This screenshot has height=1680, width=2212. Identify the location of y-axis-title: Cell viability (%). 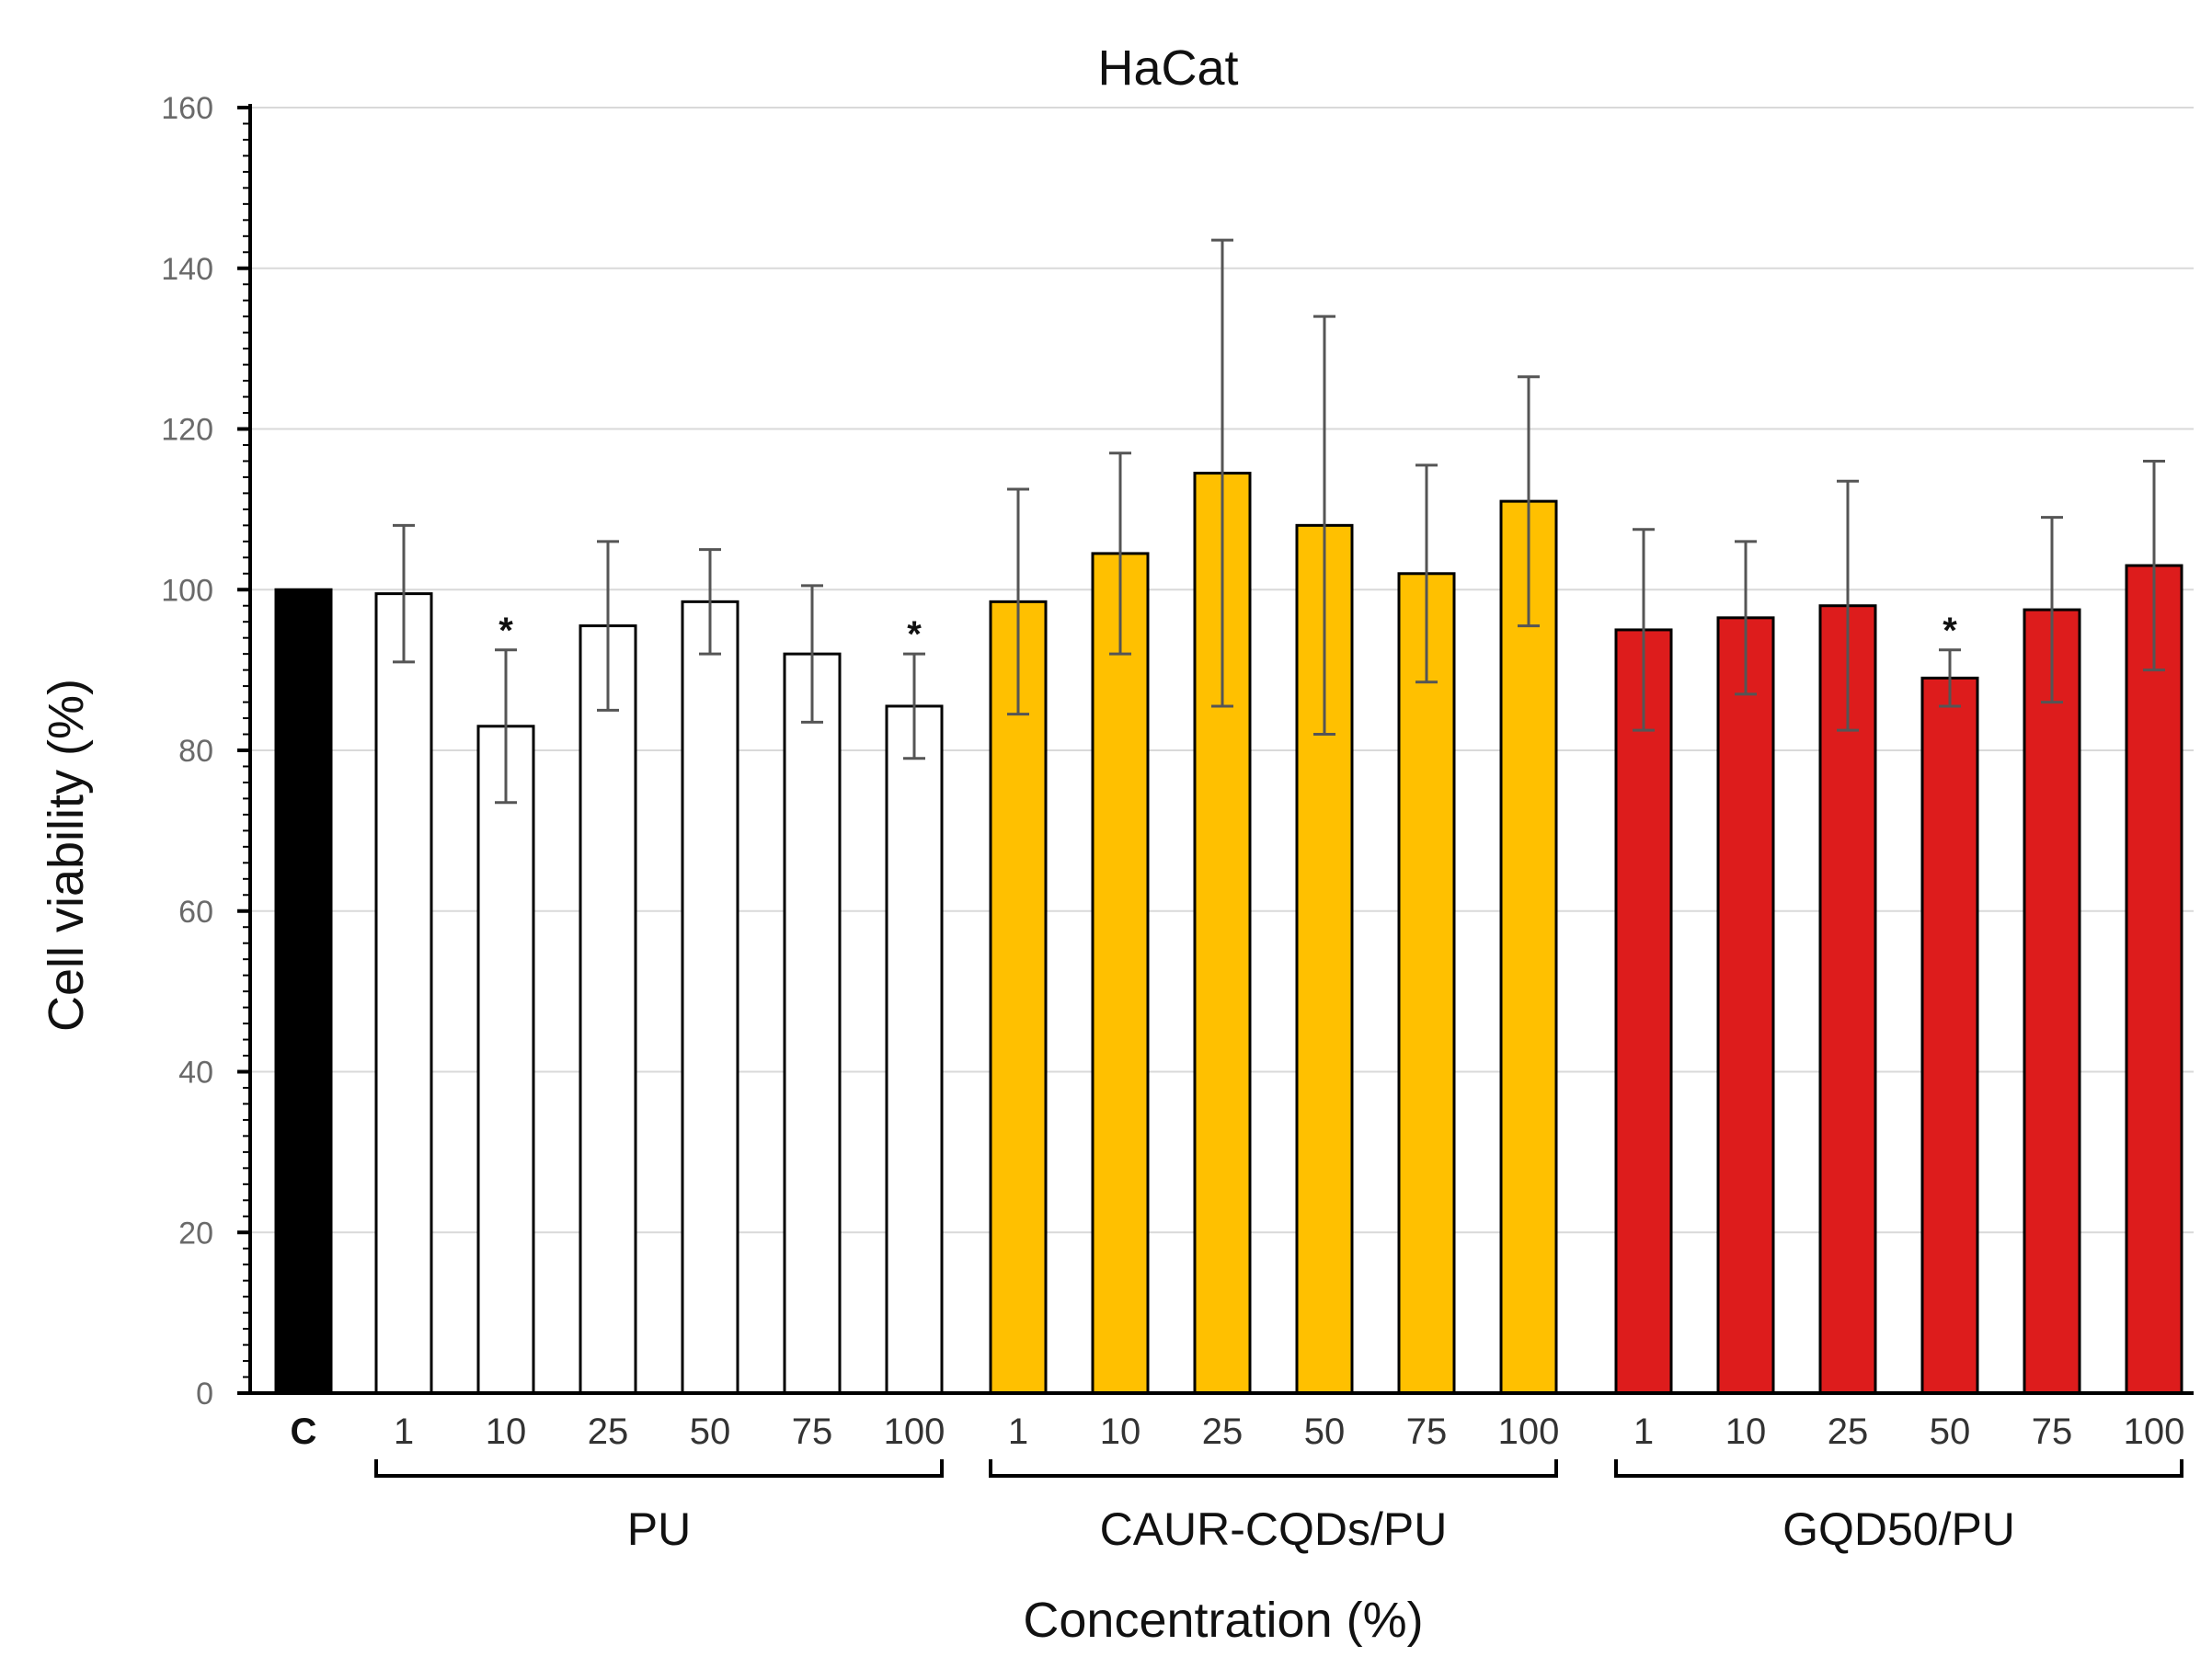
(67, 855).